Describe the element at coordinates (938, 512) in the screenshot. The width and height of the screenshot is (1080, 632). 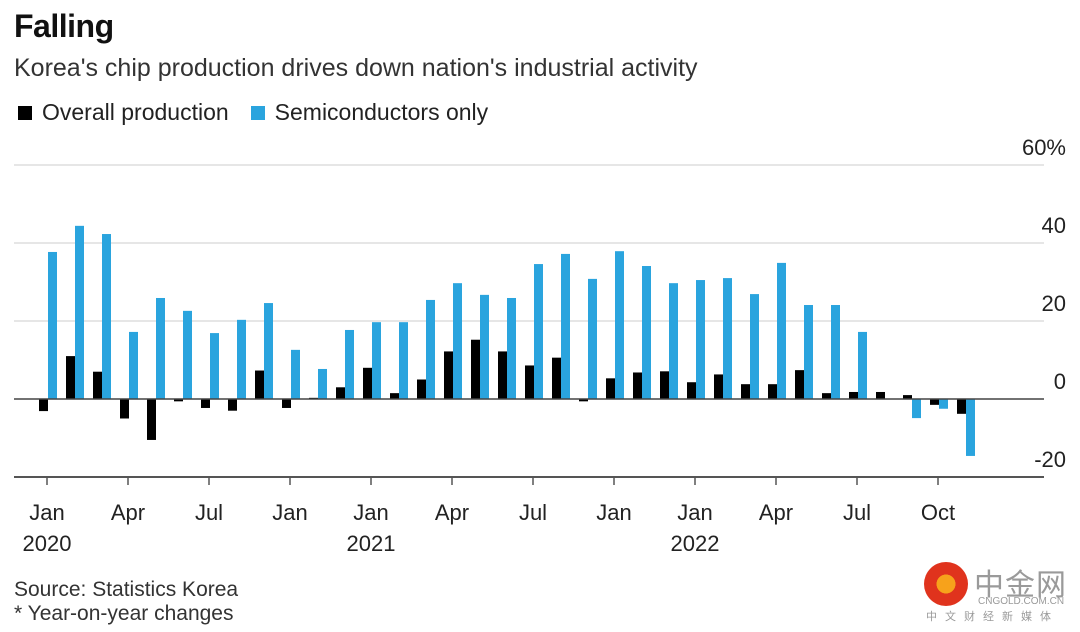
I see `x-tick-label: Oct` at that location.